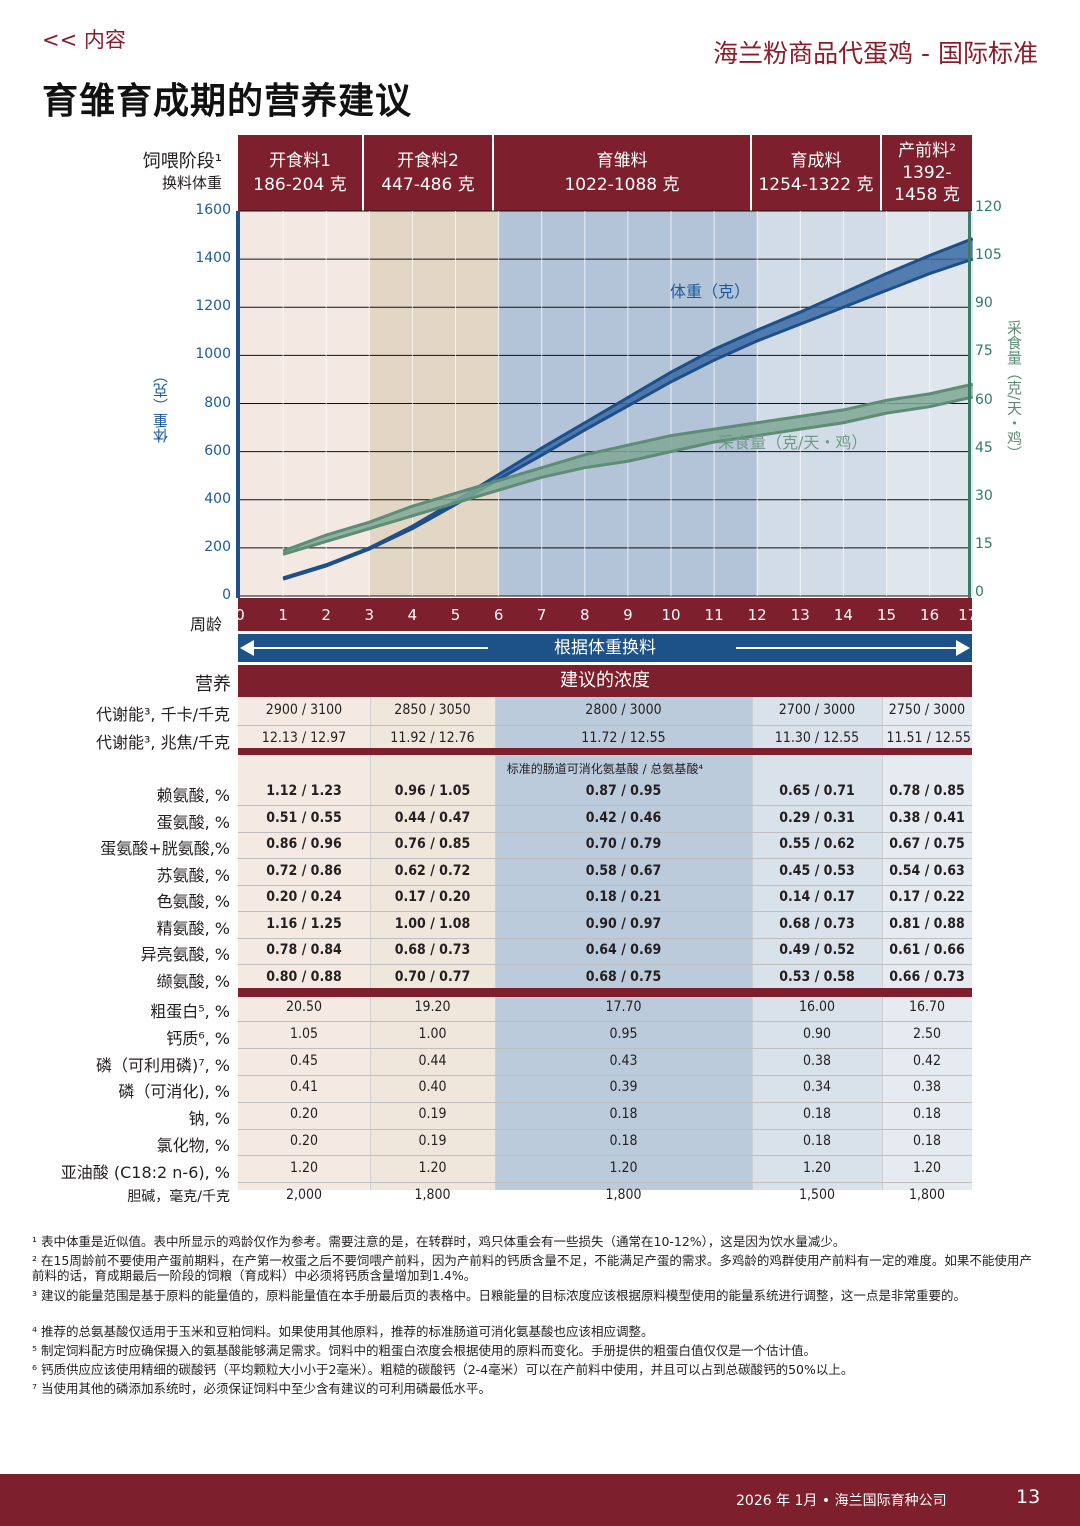  I want to click on table-cell: 2.50, so click(927, 1033).